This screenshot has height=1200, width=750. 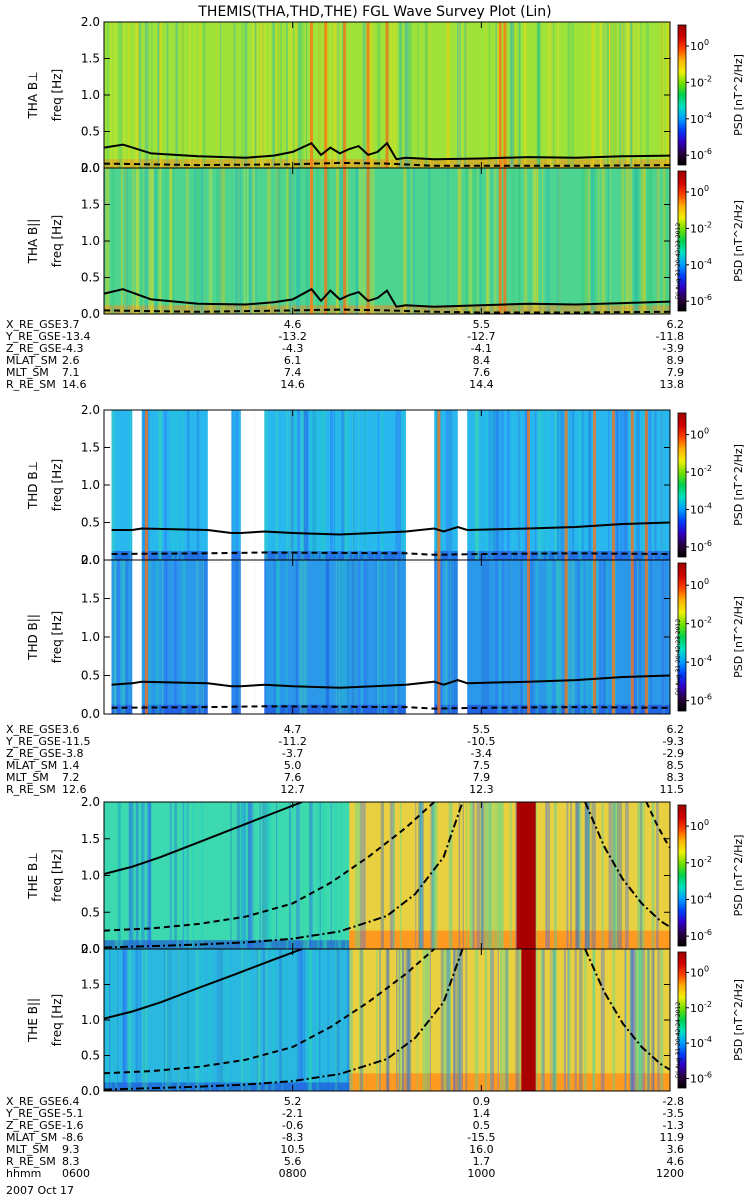 What do you see at coordinates (481, 1173) in the screenshot?
I see `ephemeris-value: 1000` at bounding box center [481, 1173].